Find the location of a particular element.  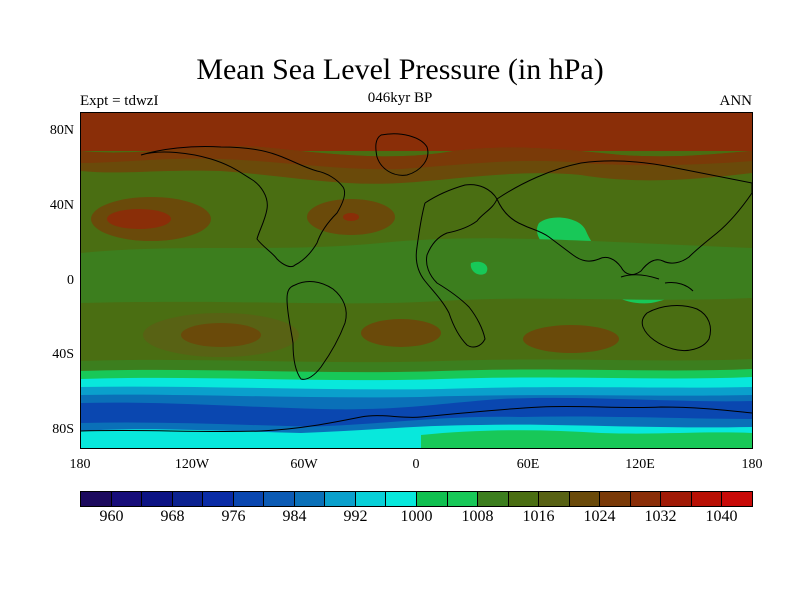

colorbar-tick-label: 1040 is located at coordinates (721, 516).